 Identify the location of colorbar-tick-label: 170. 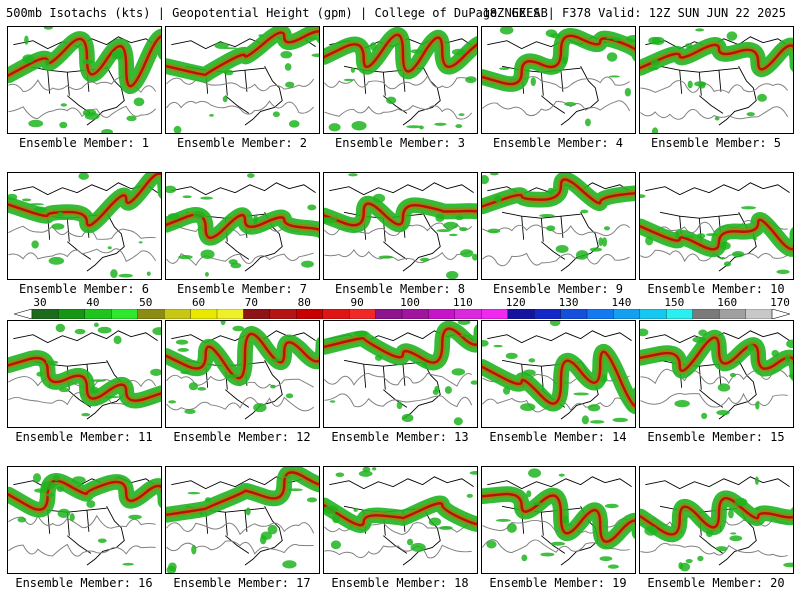
(780, 302).